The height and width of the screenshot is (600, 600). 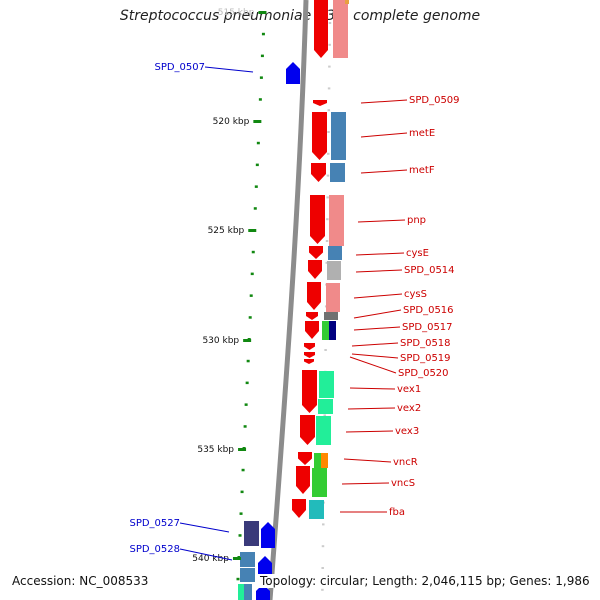 I want to click on gene-label-spd-0528: SPD_0528, so click(x=154, y=549).